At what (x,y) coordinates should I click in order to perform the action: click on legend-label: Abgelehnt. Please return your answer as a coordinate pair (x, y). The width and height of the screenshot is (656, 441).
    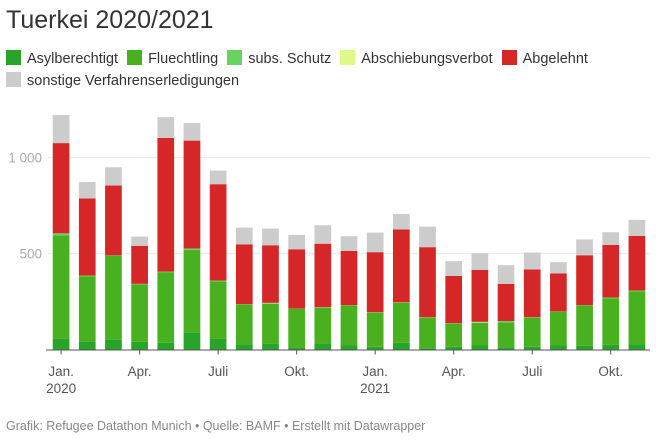
    Looking at the image, I should click on (555, 59).